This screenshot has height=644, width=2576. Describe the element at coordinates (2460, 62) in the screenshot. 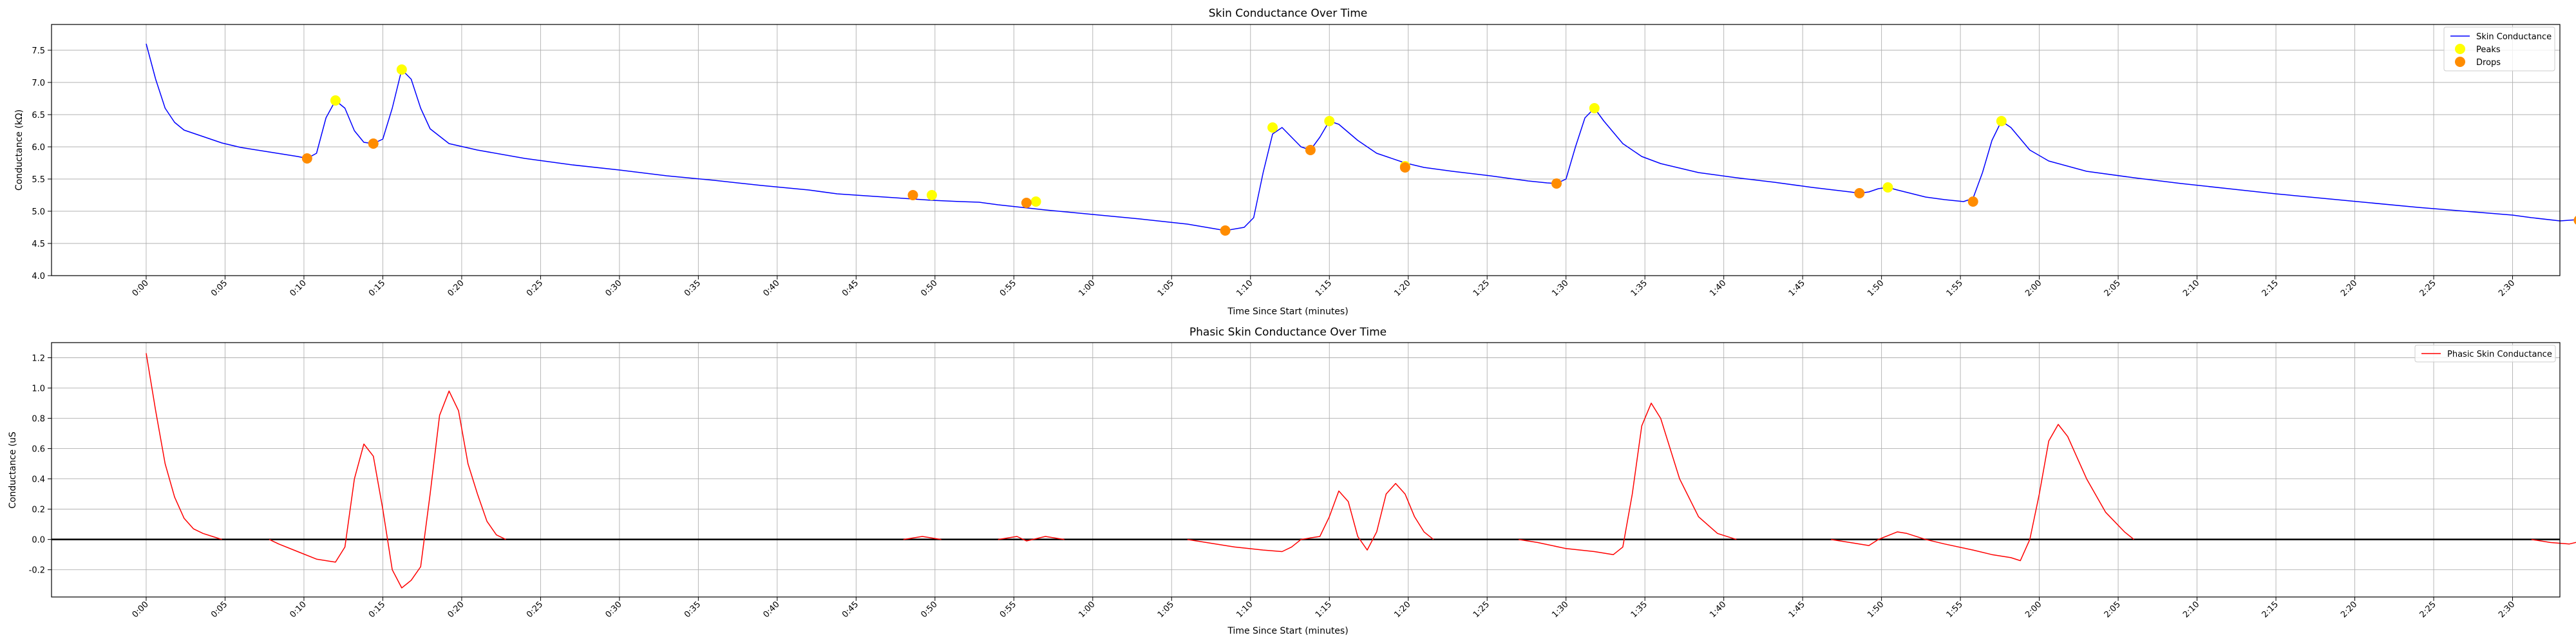

I see `legend-swatch-drops` at that location.